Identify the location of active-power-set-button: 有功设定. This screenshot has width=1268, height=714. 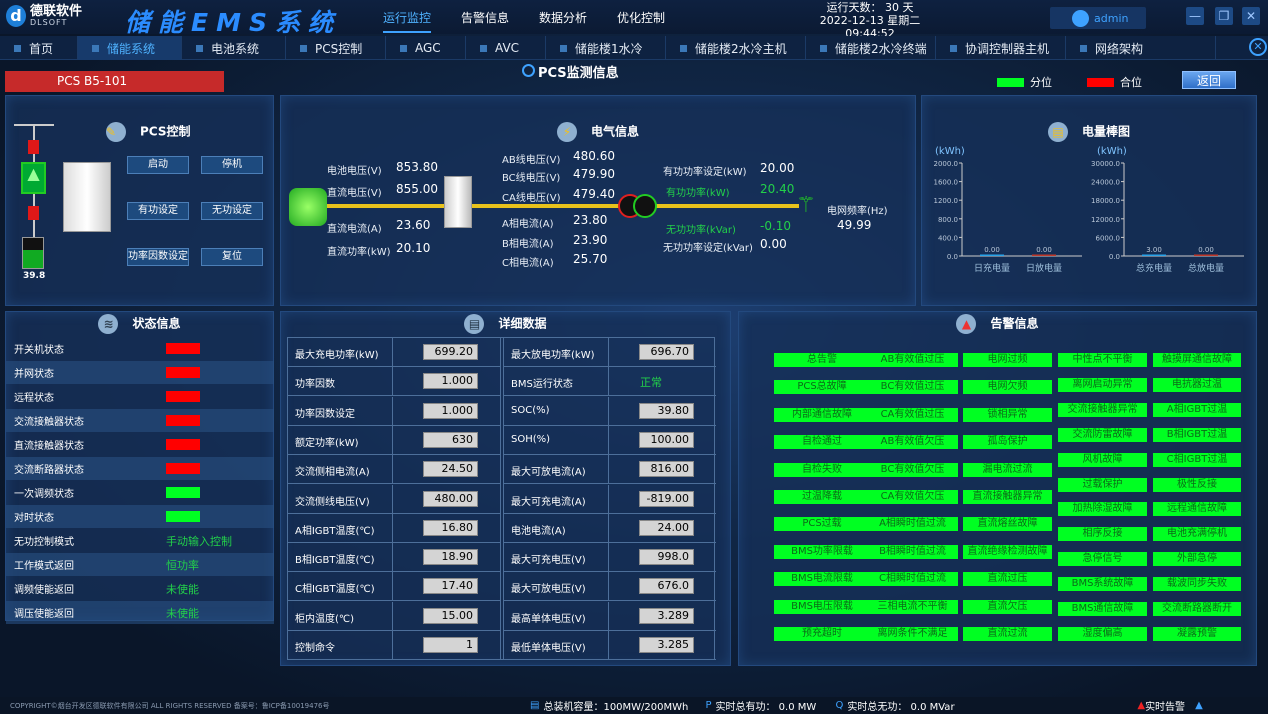
(158, 211).